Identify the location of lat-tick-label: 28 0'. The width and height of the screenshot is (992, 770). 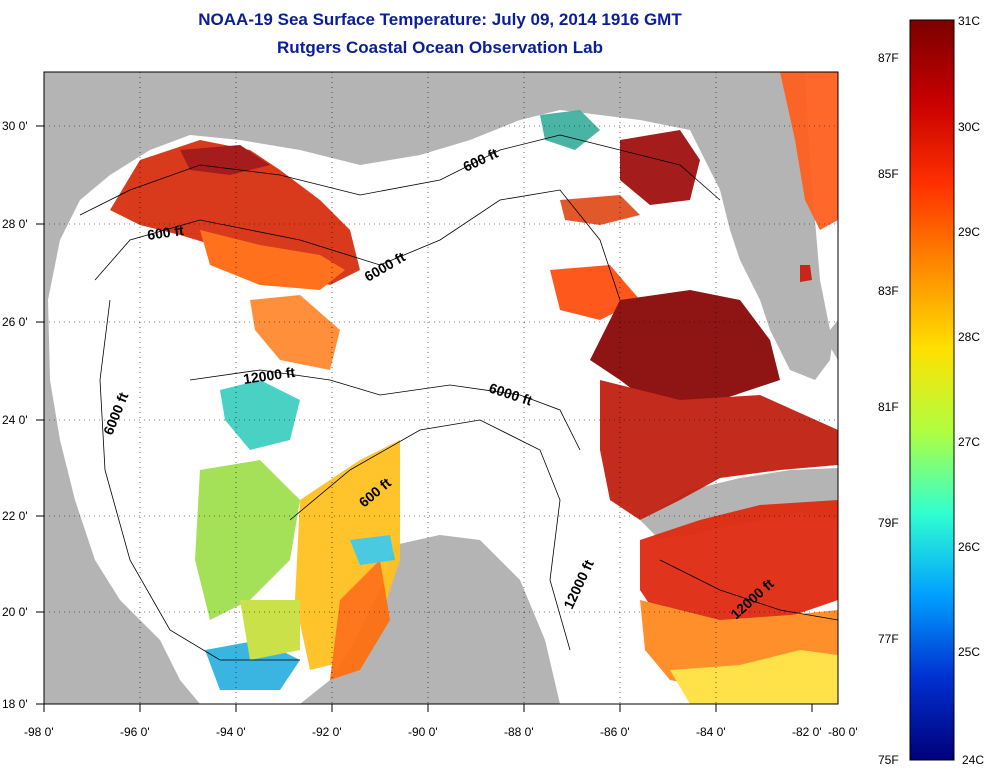
(15, 224).